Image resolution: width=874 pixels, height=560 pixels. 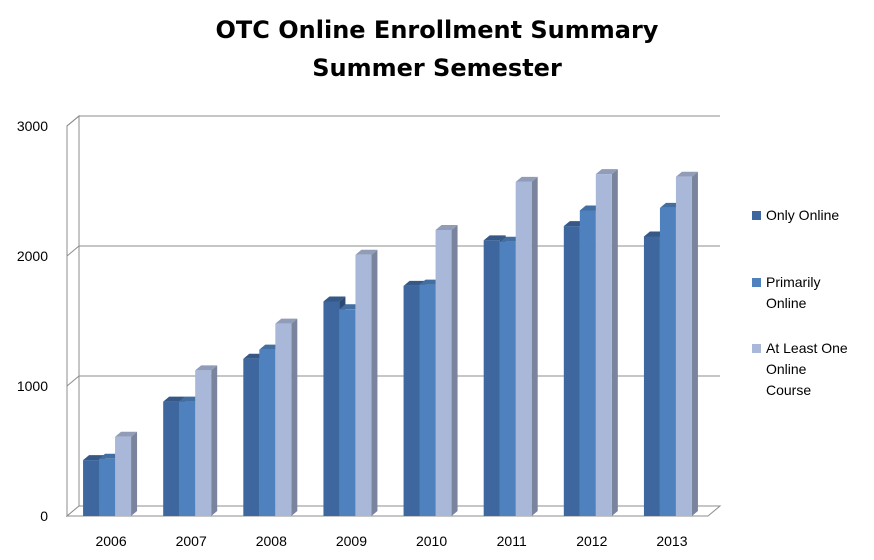 I want to click on legend-entry: Primarily Online, so click(x=786, y=292).